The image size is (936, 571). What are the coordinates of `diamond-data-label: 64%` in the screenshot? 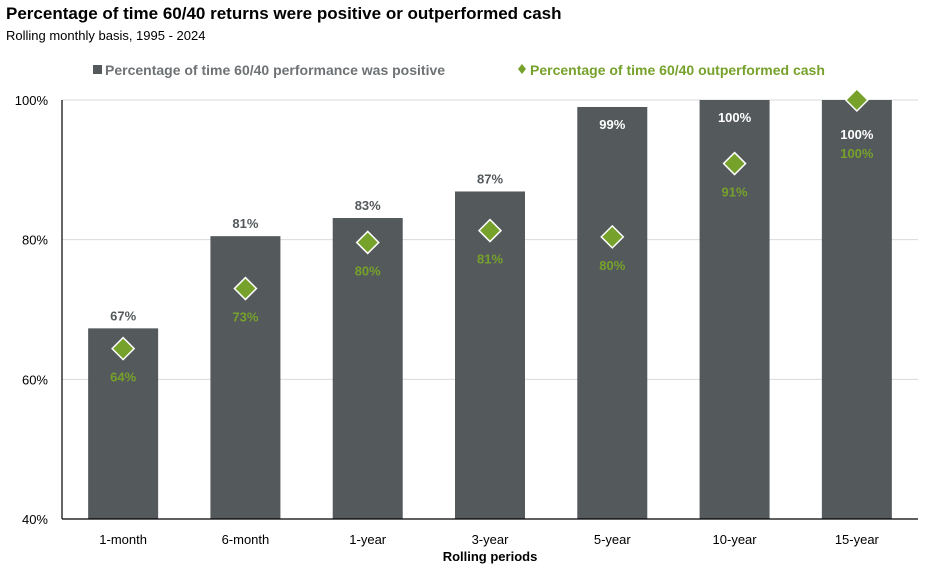 It's located at (123, 377).